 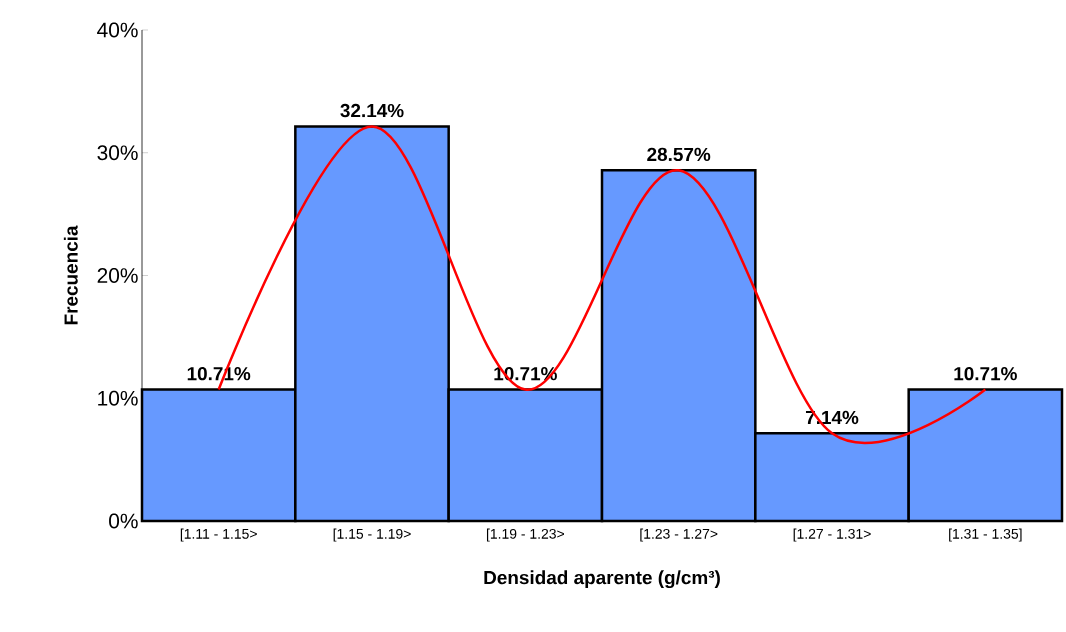 I want to click on y-axis-title: Frecuencia, so click(x=70, y=275).